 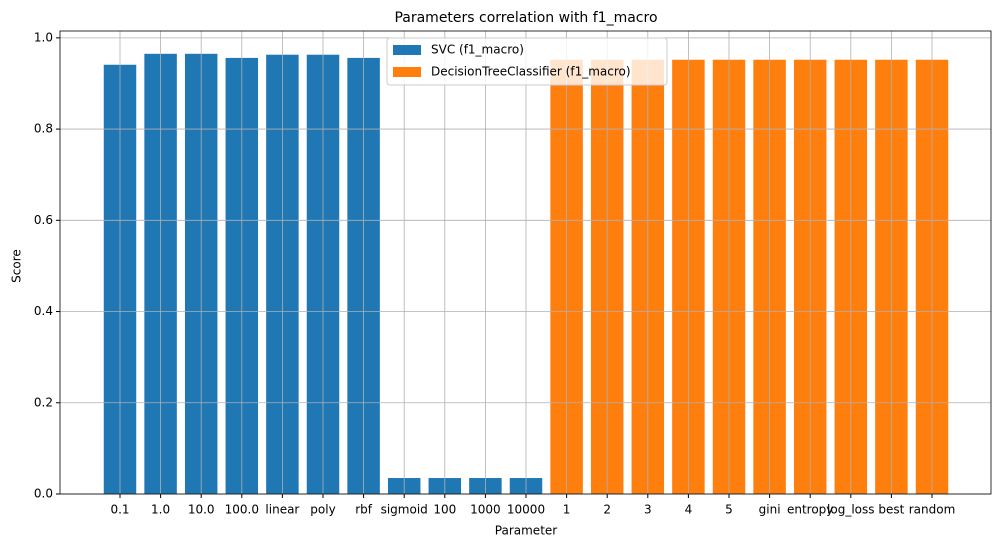 I want to click on x-tick-label: 100, so click(x=444, y=510).